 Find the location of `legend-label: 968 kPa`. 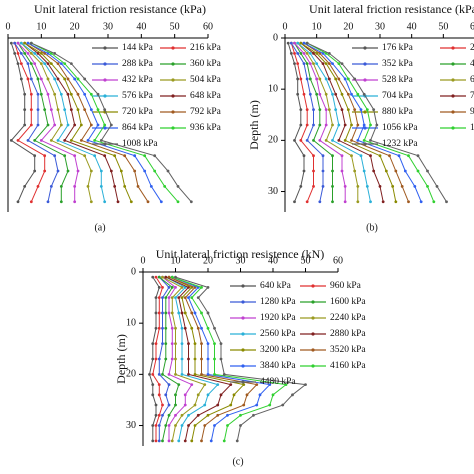

legend-label: 968 kPa is located at coordinates (472, 112).